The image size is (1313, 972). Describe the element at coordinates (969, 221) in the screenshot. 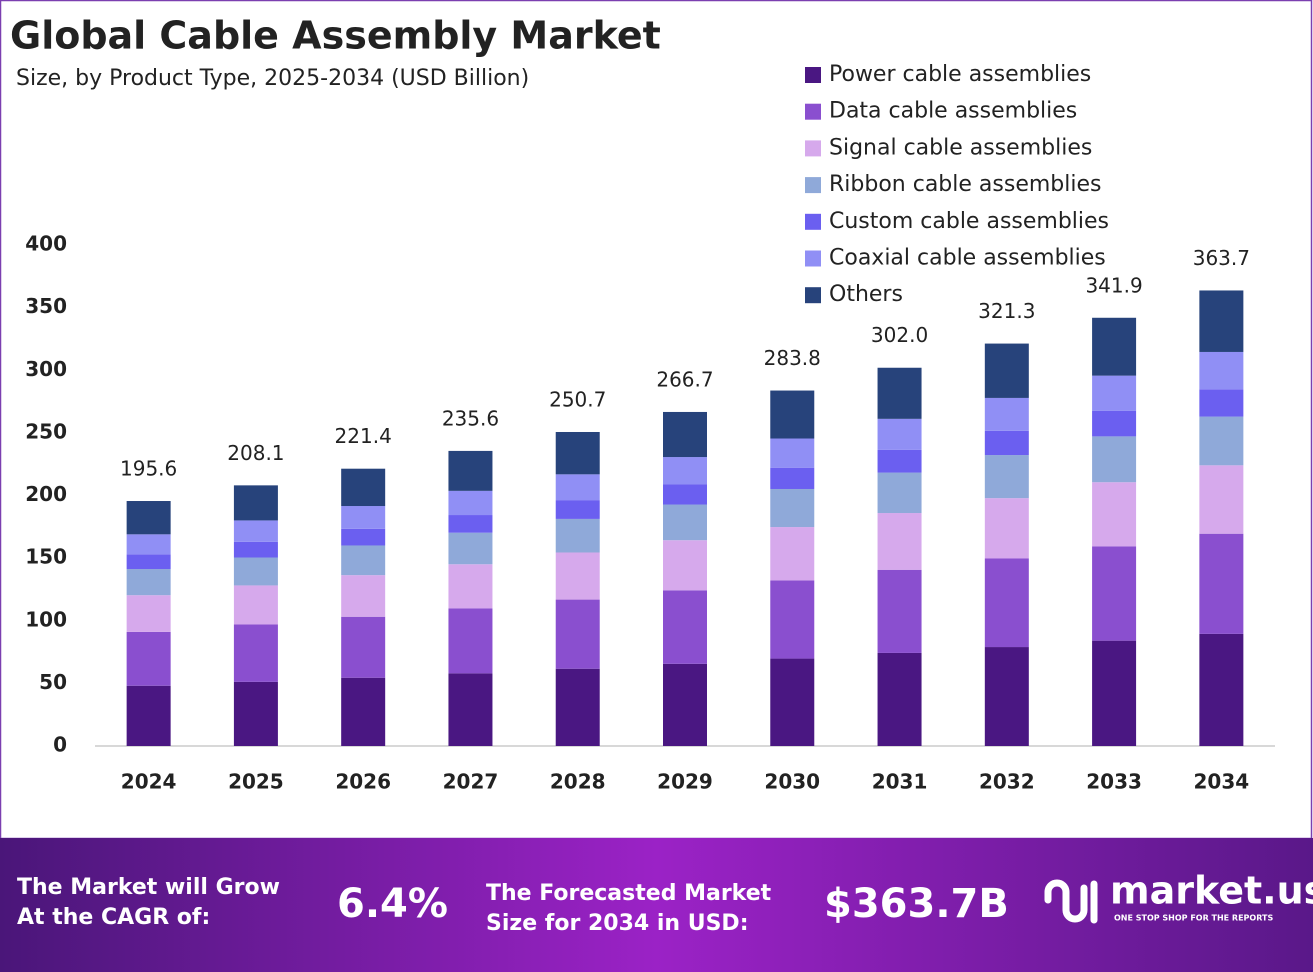

I see `legend-label: Custom cable assemblies` at that location.